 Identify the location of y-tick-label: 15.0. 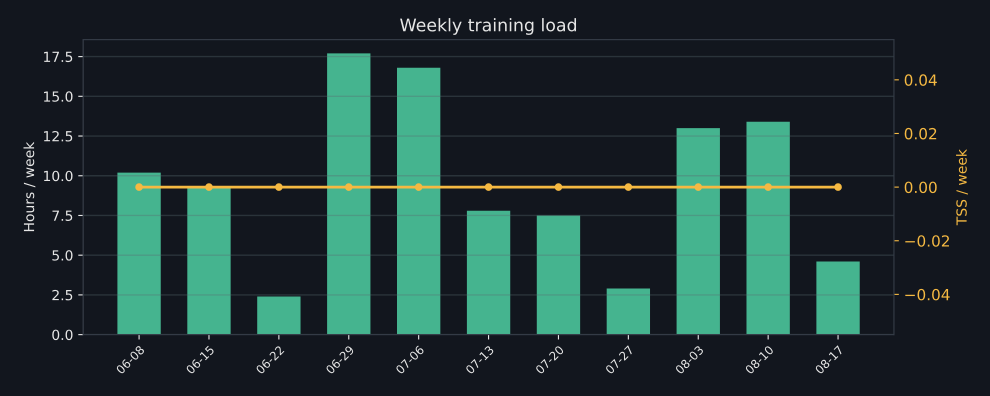
(58, 96).